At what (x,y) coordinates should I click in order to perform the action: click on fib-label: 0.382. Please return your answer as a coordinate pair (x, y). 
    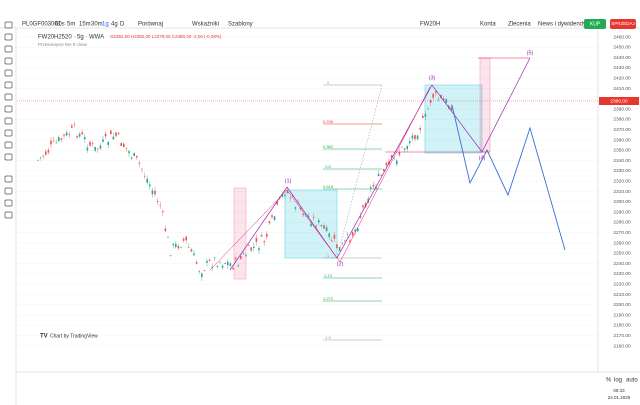
    Looking at the image, I should click on (328, 146).